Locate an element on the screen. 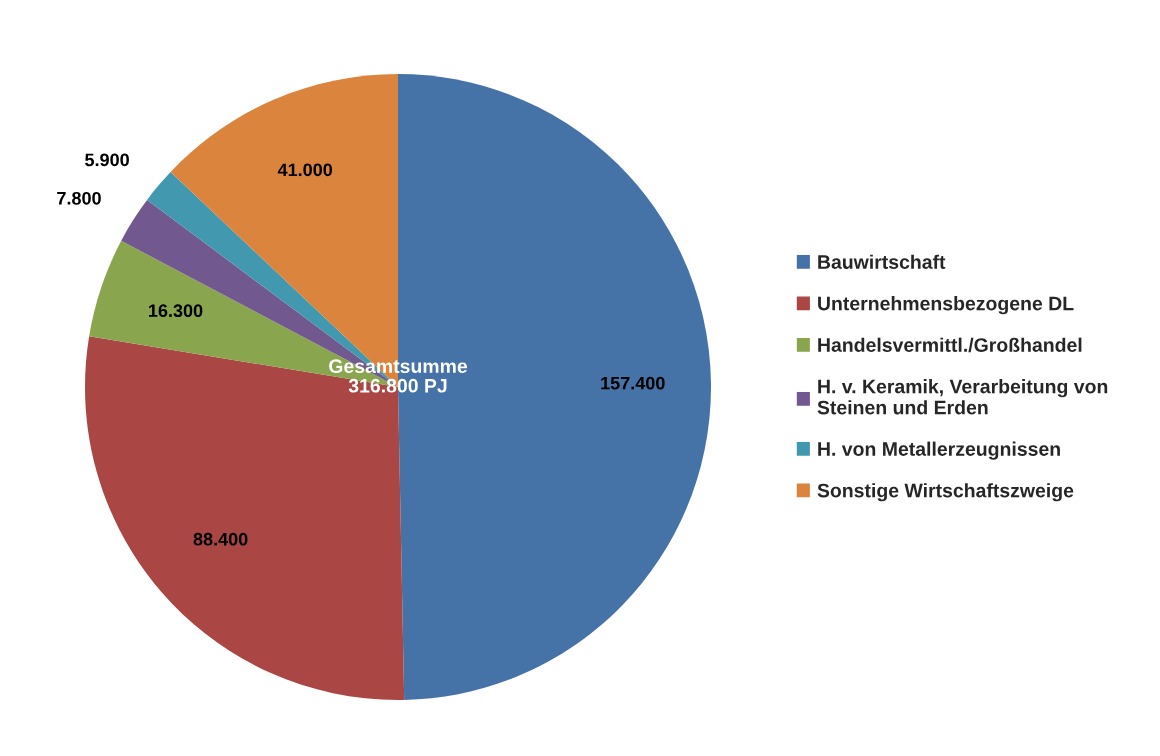  legend-label: Handelsvermittl./Großhandel is located at coordinates (950, 345).